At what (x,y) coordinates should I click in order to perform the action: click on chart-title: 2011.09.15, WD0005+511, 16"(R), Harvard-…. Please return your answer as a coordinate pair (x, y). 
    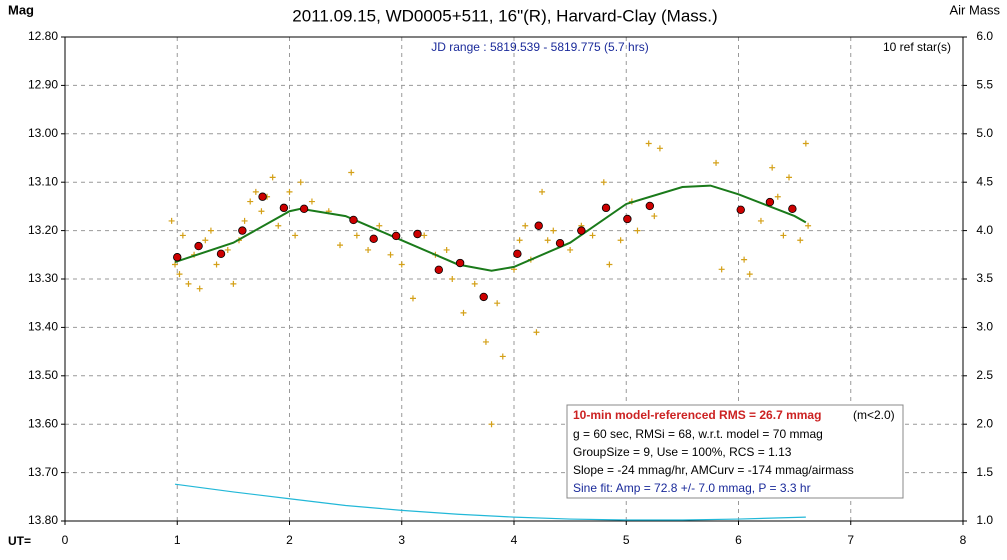
    Looking at the image, I should click on (504, 15).